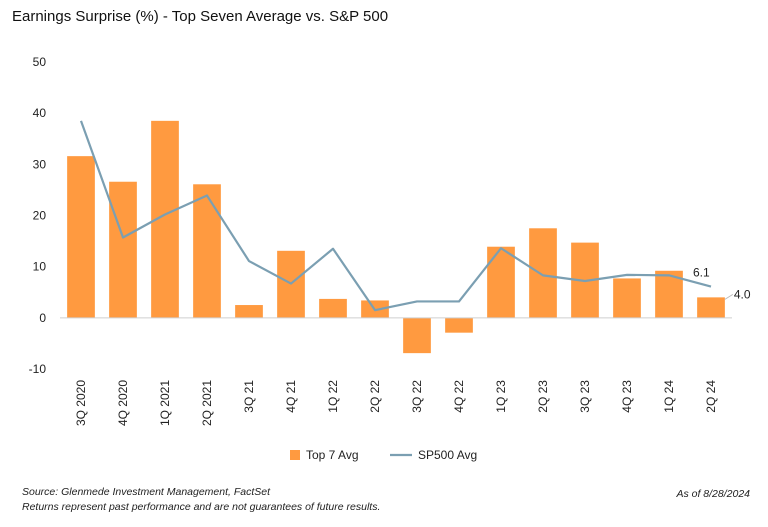 The width and height of the screenshot is (768, 527). What do you see at coordinates (722, 284) in the screenshot?
I see `data-labels: 6.1 4.0` at bounding box center [722, 284].